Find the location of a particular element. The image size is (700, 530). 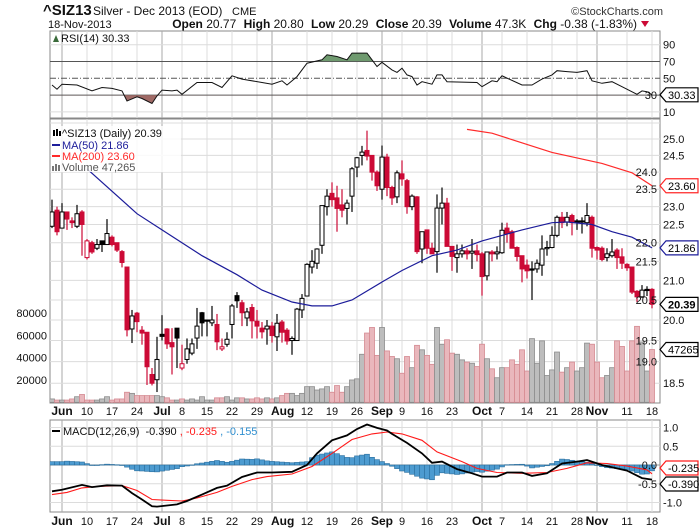

candlestick-icon is located at coordinates (57, 132).